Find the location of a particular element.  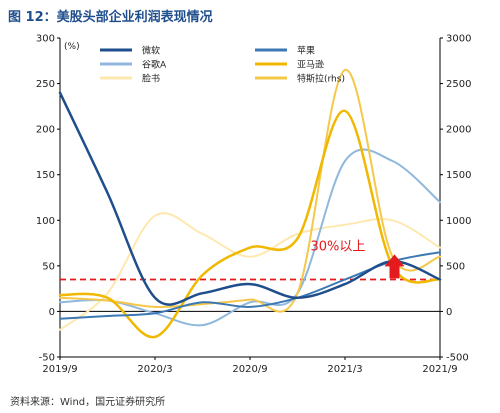

x-tick-label: 2019/9 is located at coordinates (59, 369).